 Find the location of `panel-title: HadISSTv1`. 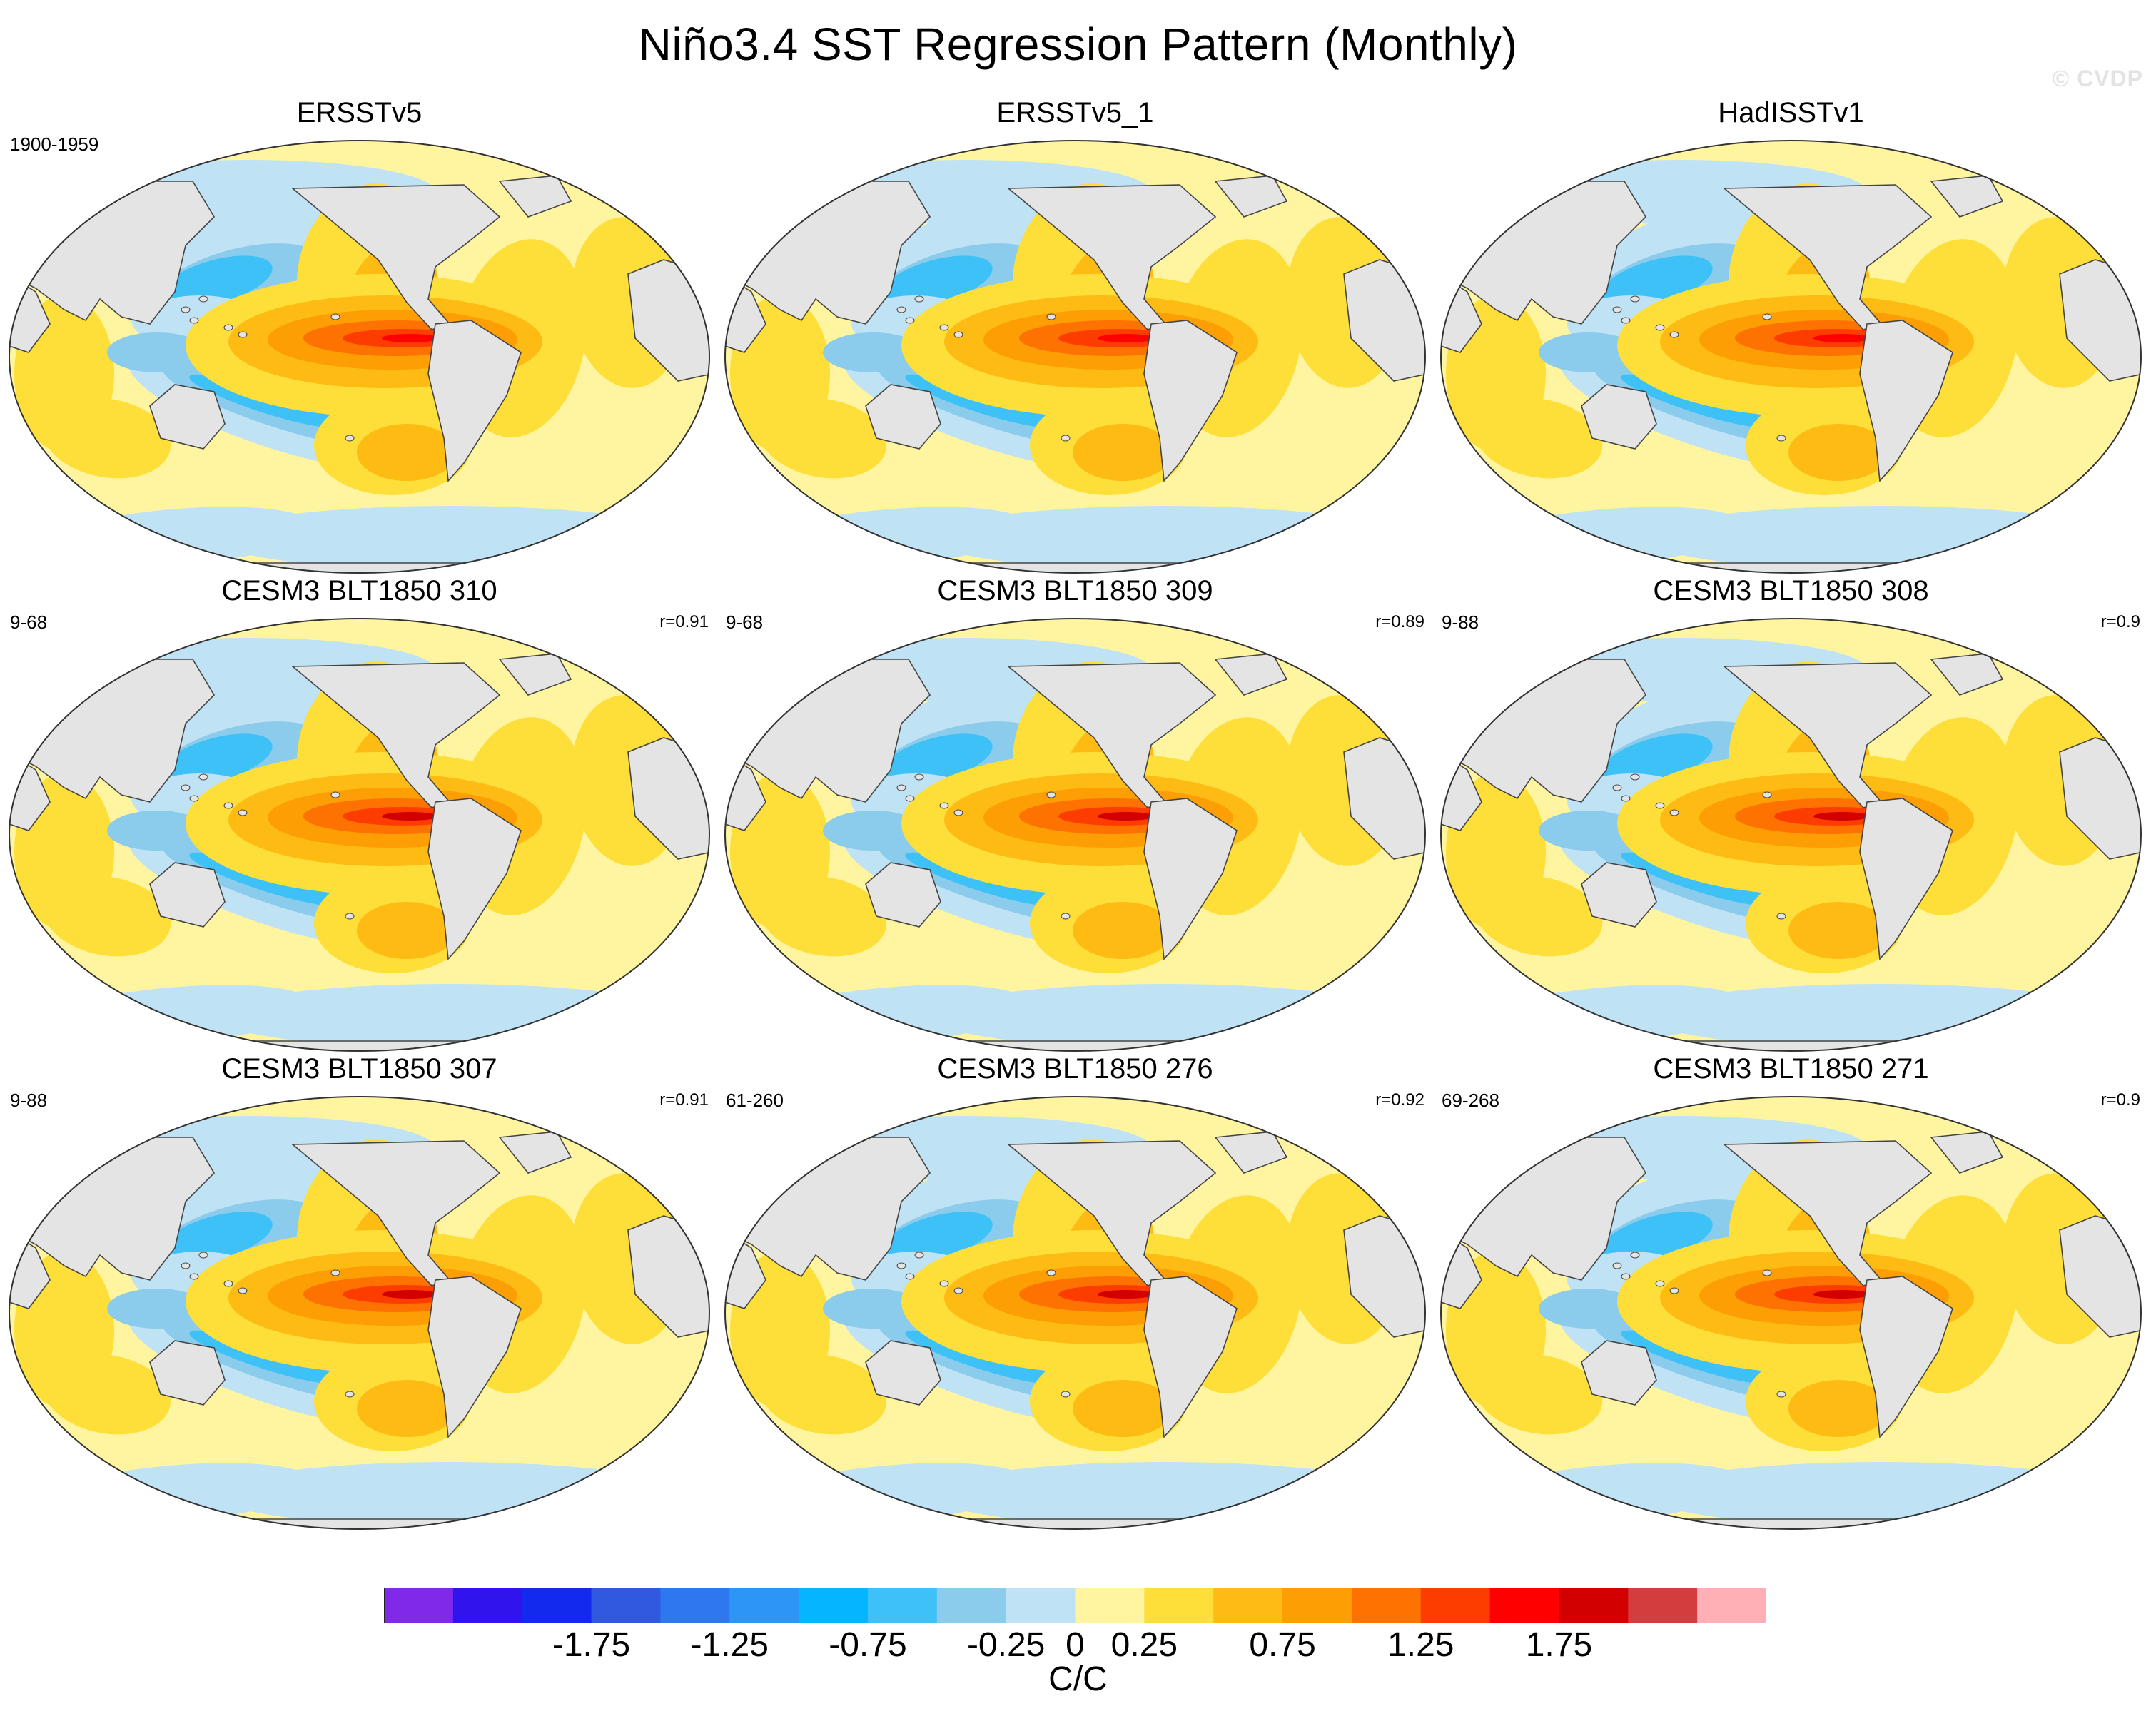

panel-title: HadISSTv1 is located at coordinates (1791, 113).